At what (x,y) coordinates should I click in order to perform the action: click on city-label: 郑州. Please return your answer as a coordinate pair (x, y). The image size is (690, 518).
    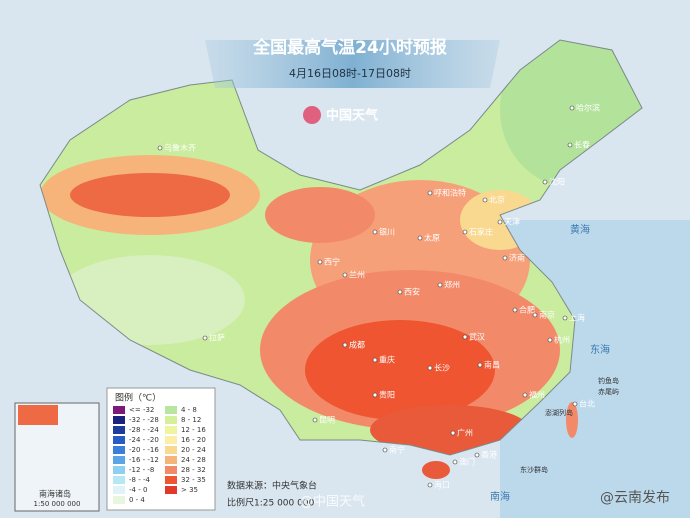
    Looking at the image, I should click on (452, 285).